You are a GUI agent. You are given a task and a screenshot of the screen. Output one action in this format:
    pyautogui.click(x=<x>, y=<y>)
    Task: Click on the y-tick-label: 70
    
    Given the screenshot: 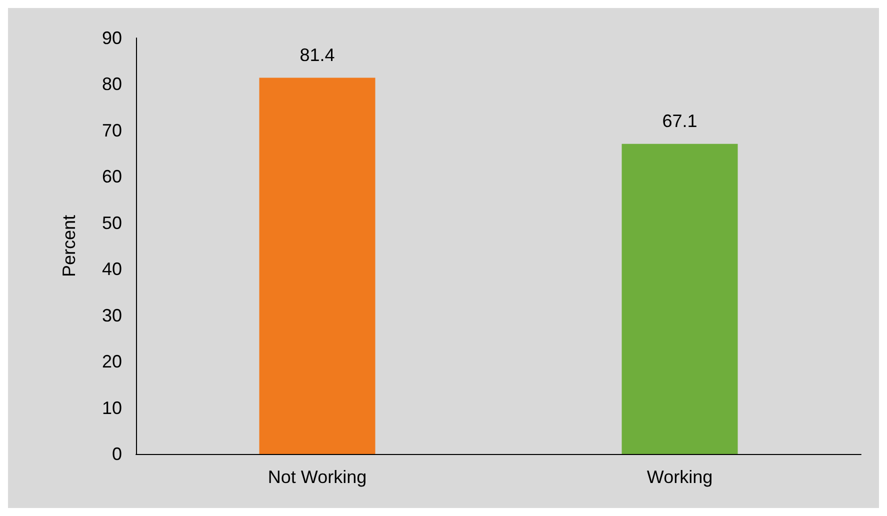 What is the action you would take?
    pyautogui.click(x=112, y=130)
    